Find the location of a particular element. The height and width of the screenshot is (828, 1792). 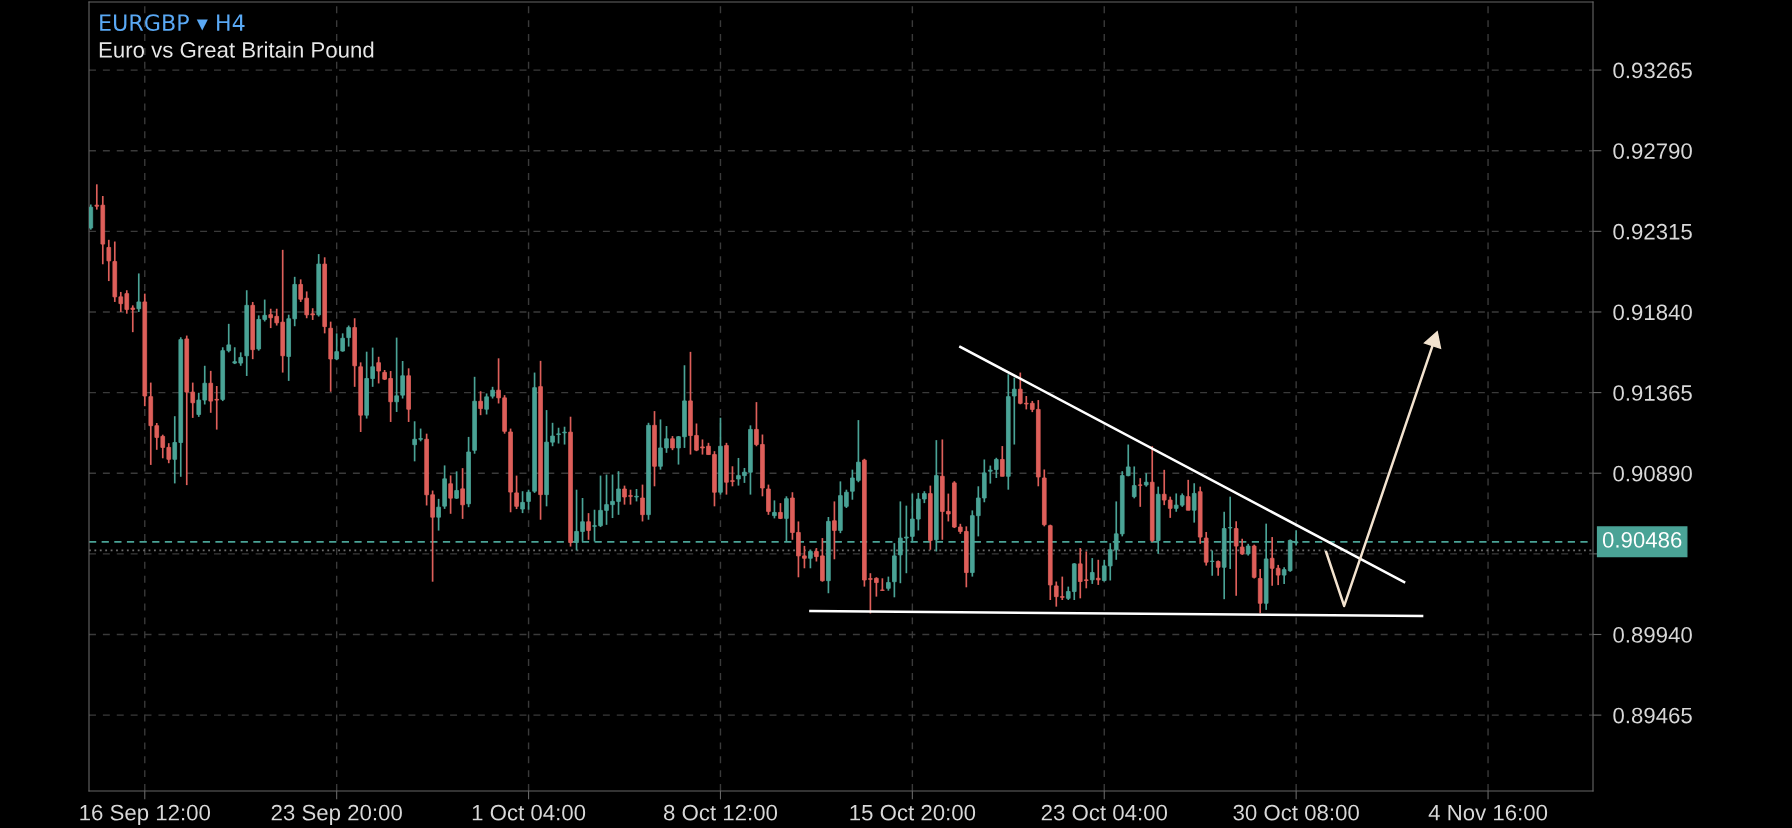

x-tick-label: 15 Oct 20:00 is located at coordinates (913, 812).